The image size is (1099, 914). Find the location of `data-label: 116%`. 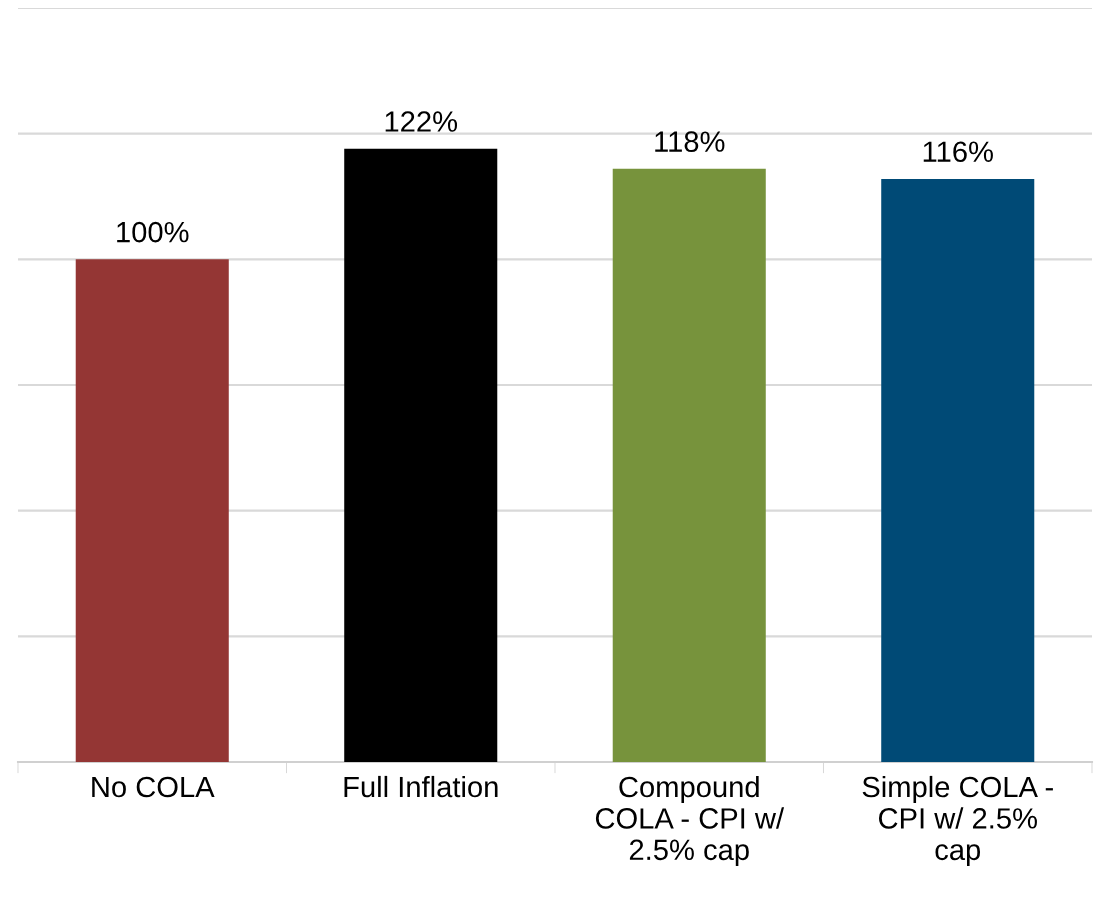

data-label: 116% is located at coordinates (958, 152).